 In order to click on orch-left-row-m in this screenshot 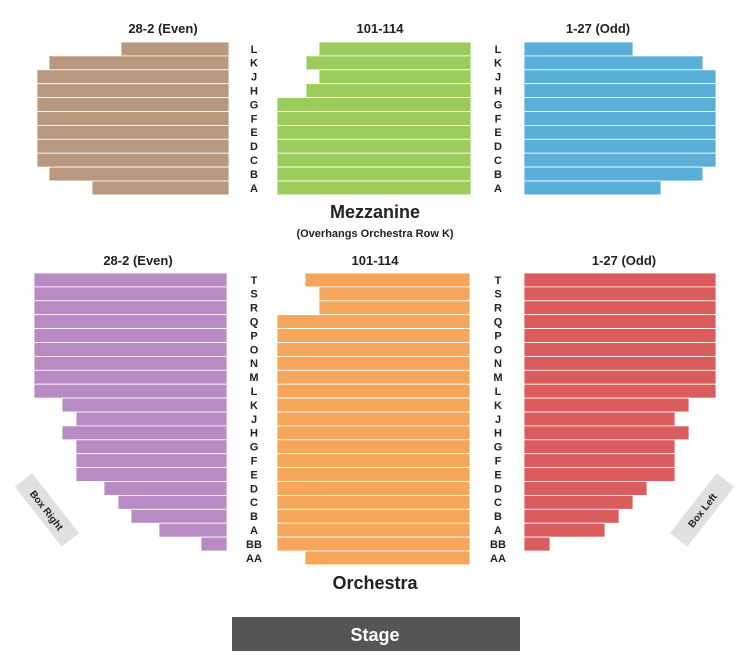, I will do `click(130, 377)`.